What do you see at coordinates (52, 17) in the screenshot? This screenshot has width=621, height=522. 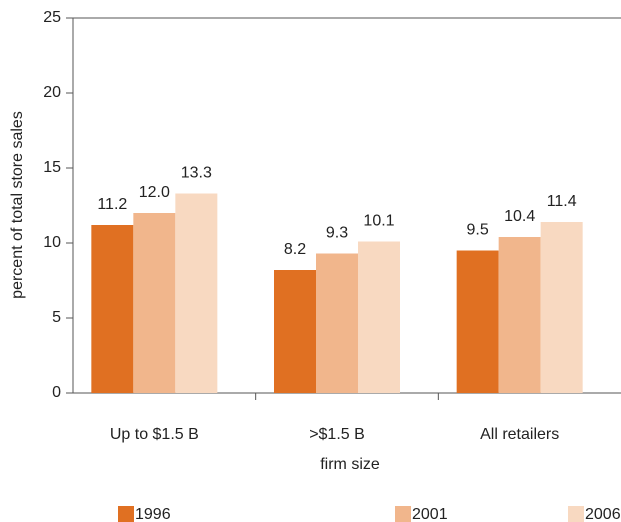 I see `y-tick-label: 25` at bounding box center [52, 17].